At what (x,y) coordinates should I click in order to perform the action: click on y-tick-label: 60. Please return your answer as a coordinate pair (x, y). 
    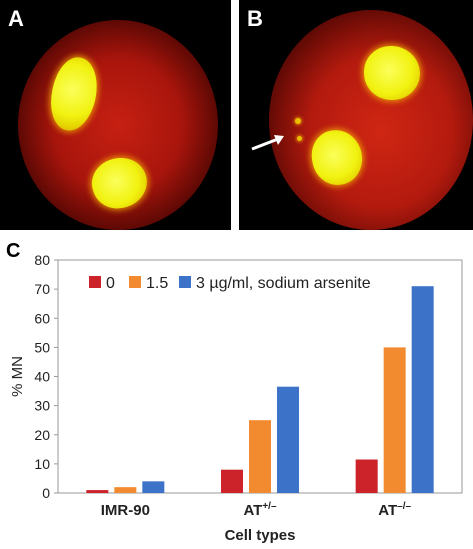
    Looking at the image, I should click on (42, 318).